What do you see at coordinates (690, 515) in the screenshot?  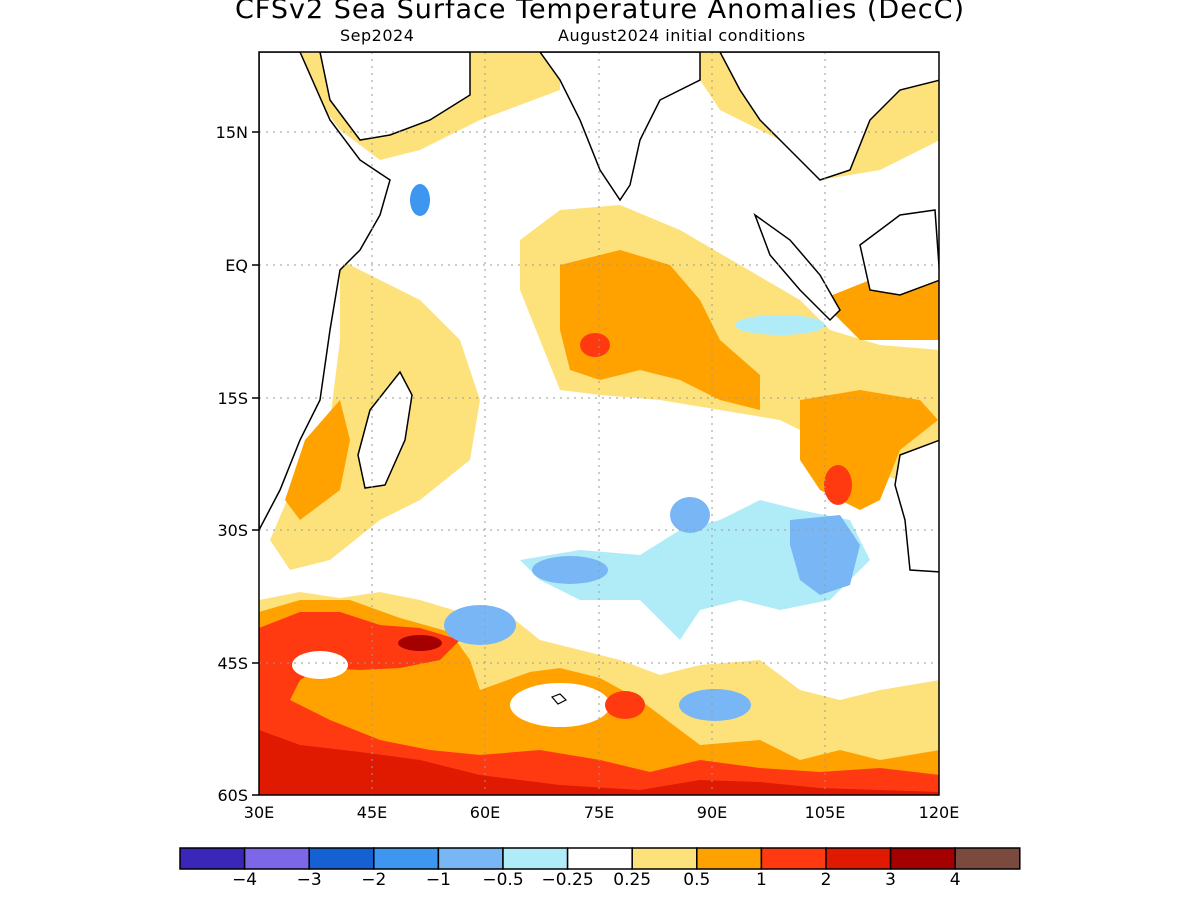 I see `cool-core-central` at bounding box center [690, 515].